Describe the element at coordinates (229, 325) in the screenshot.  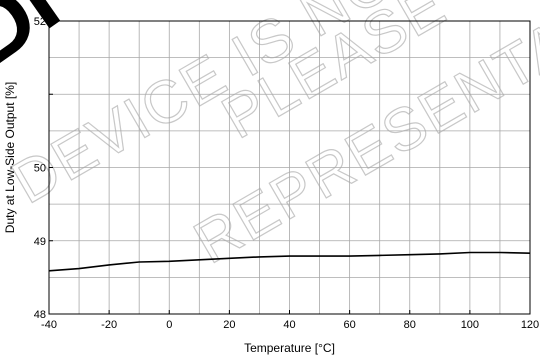
I see `x-tick-label: 20` at that location.